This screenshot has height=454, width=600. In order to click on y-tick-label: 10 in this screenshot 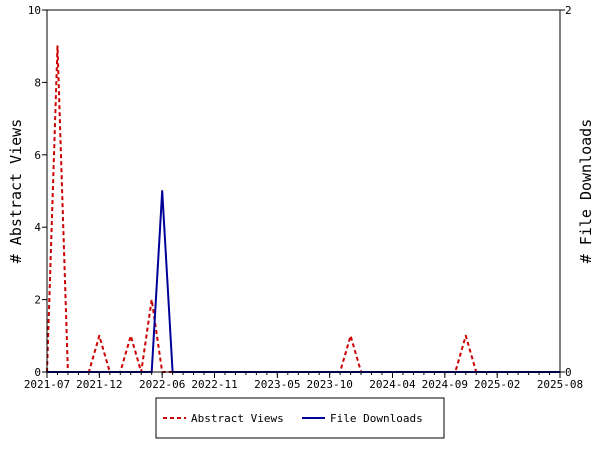, I will do `click(34, 10)`.